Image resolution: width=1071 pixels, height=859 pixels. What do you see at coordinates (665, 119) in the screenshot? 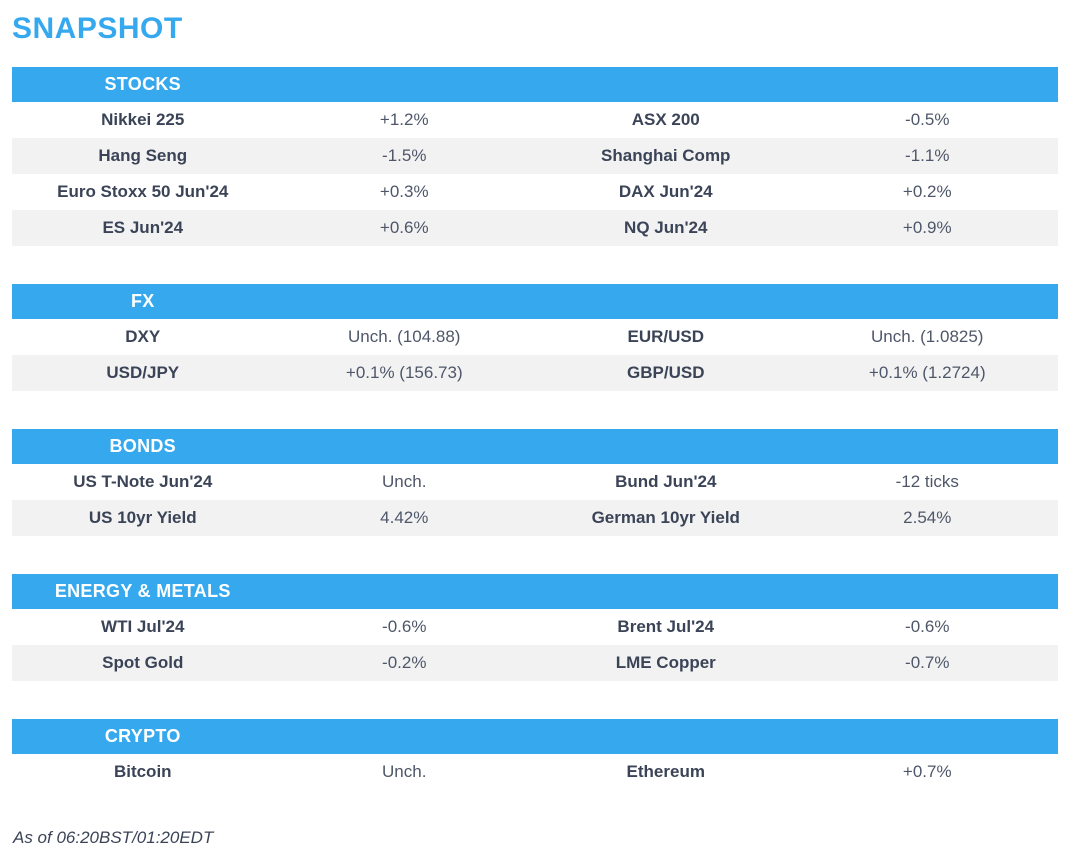
I see `instrument-label: ASX 200` at bounding box center [665, 119].